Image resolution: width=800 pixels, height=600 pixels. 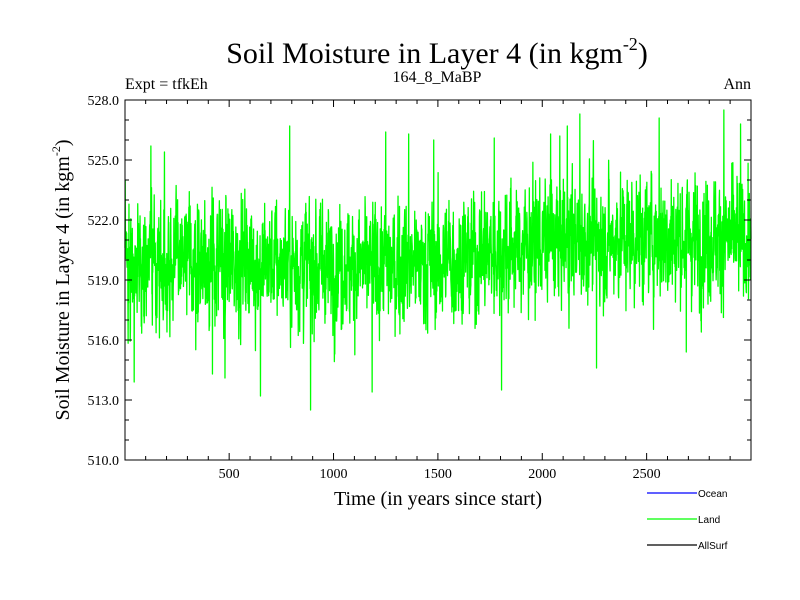 What do you see at coordinates (437, 52) in the screenshot?
I see `chart-title: Soil Moisture in Layer 4 (in kgm-2)` at bounding box center [437, 52].